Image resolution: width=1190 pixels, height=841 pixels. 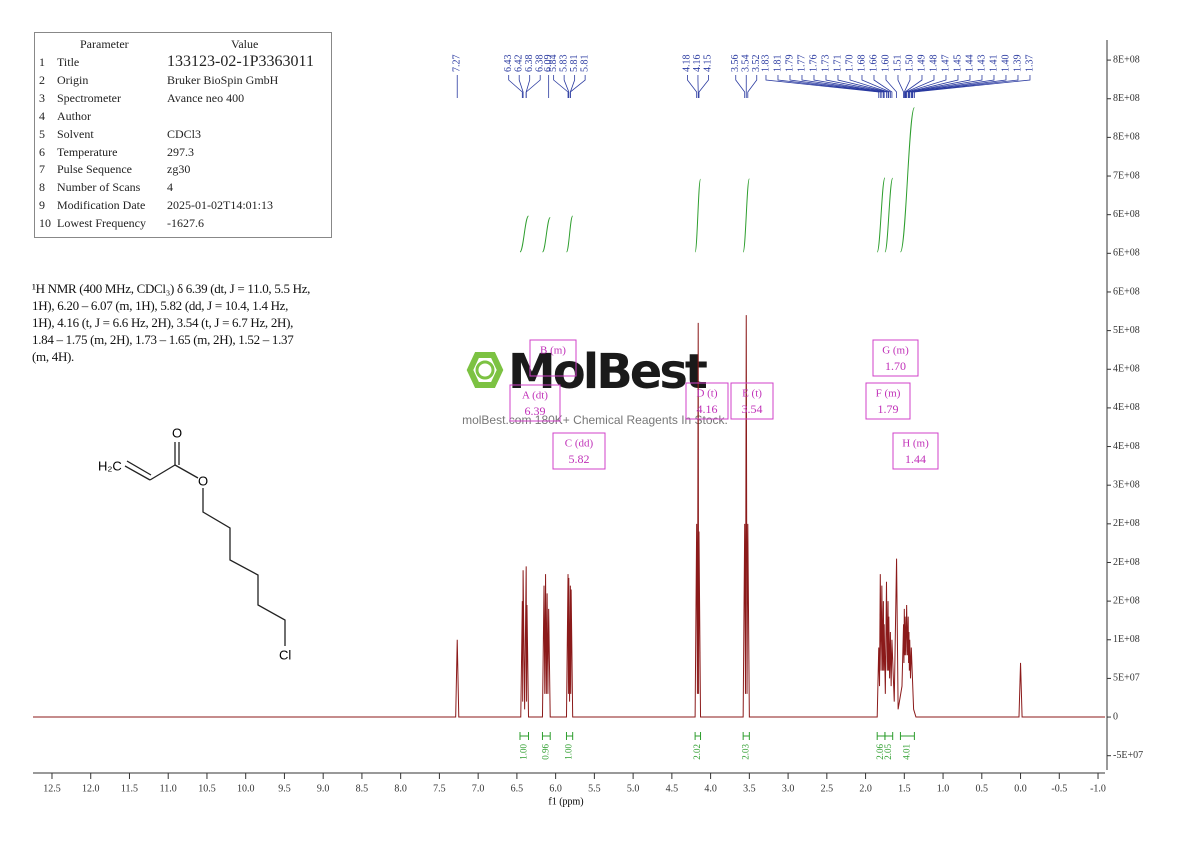 What do you see at coordinates (982, 788) in the screenshot?
I see `x-tick-label: 0.5` at bounding box center [982, 788].